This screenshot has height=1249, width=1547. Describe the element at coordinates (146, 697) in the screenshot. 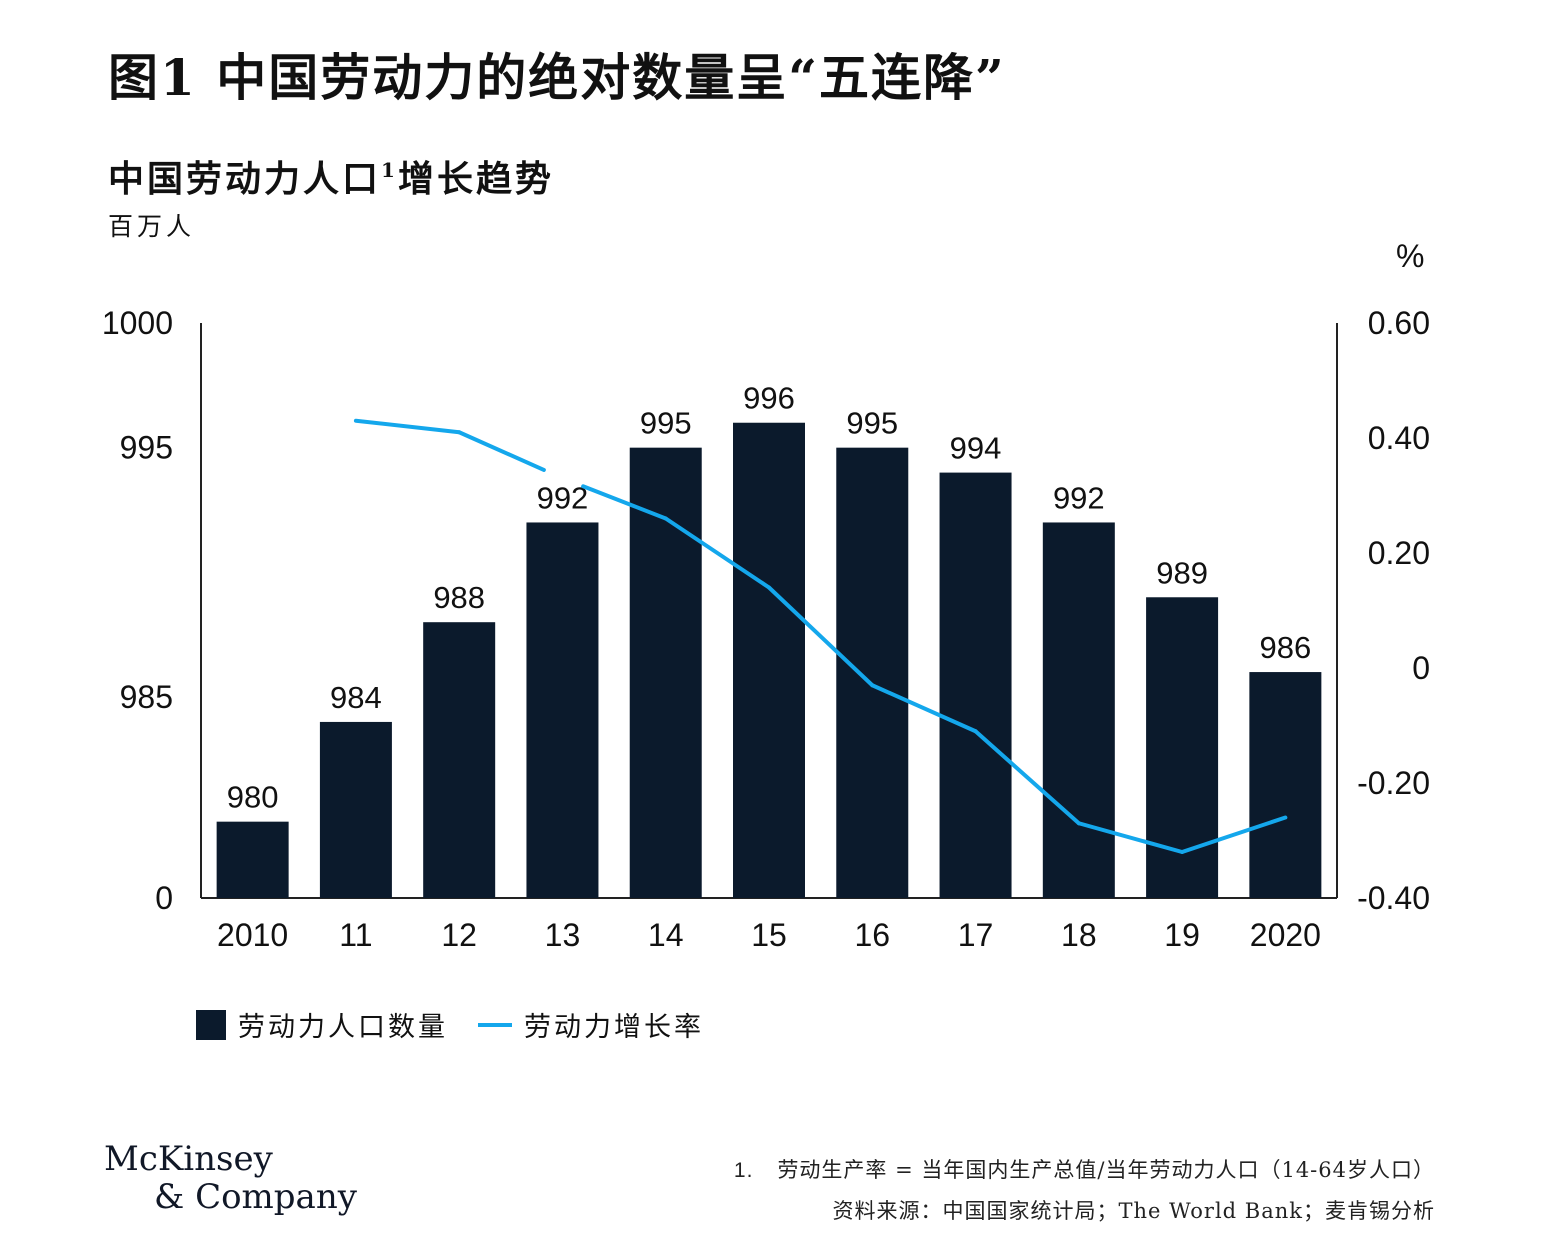

I see `y-left-tick-label: 985` at that location.